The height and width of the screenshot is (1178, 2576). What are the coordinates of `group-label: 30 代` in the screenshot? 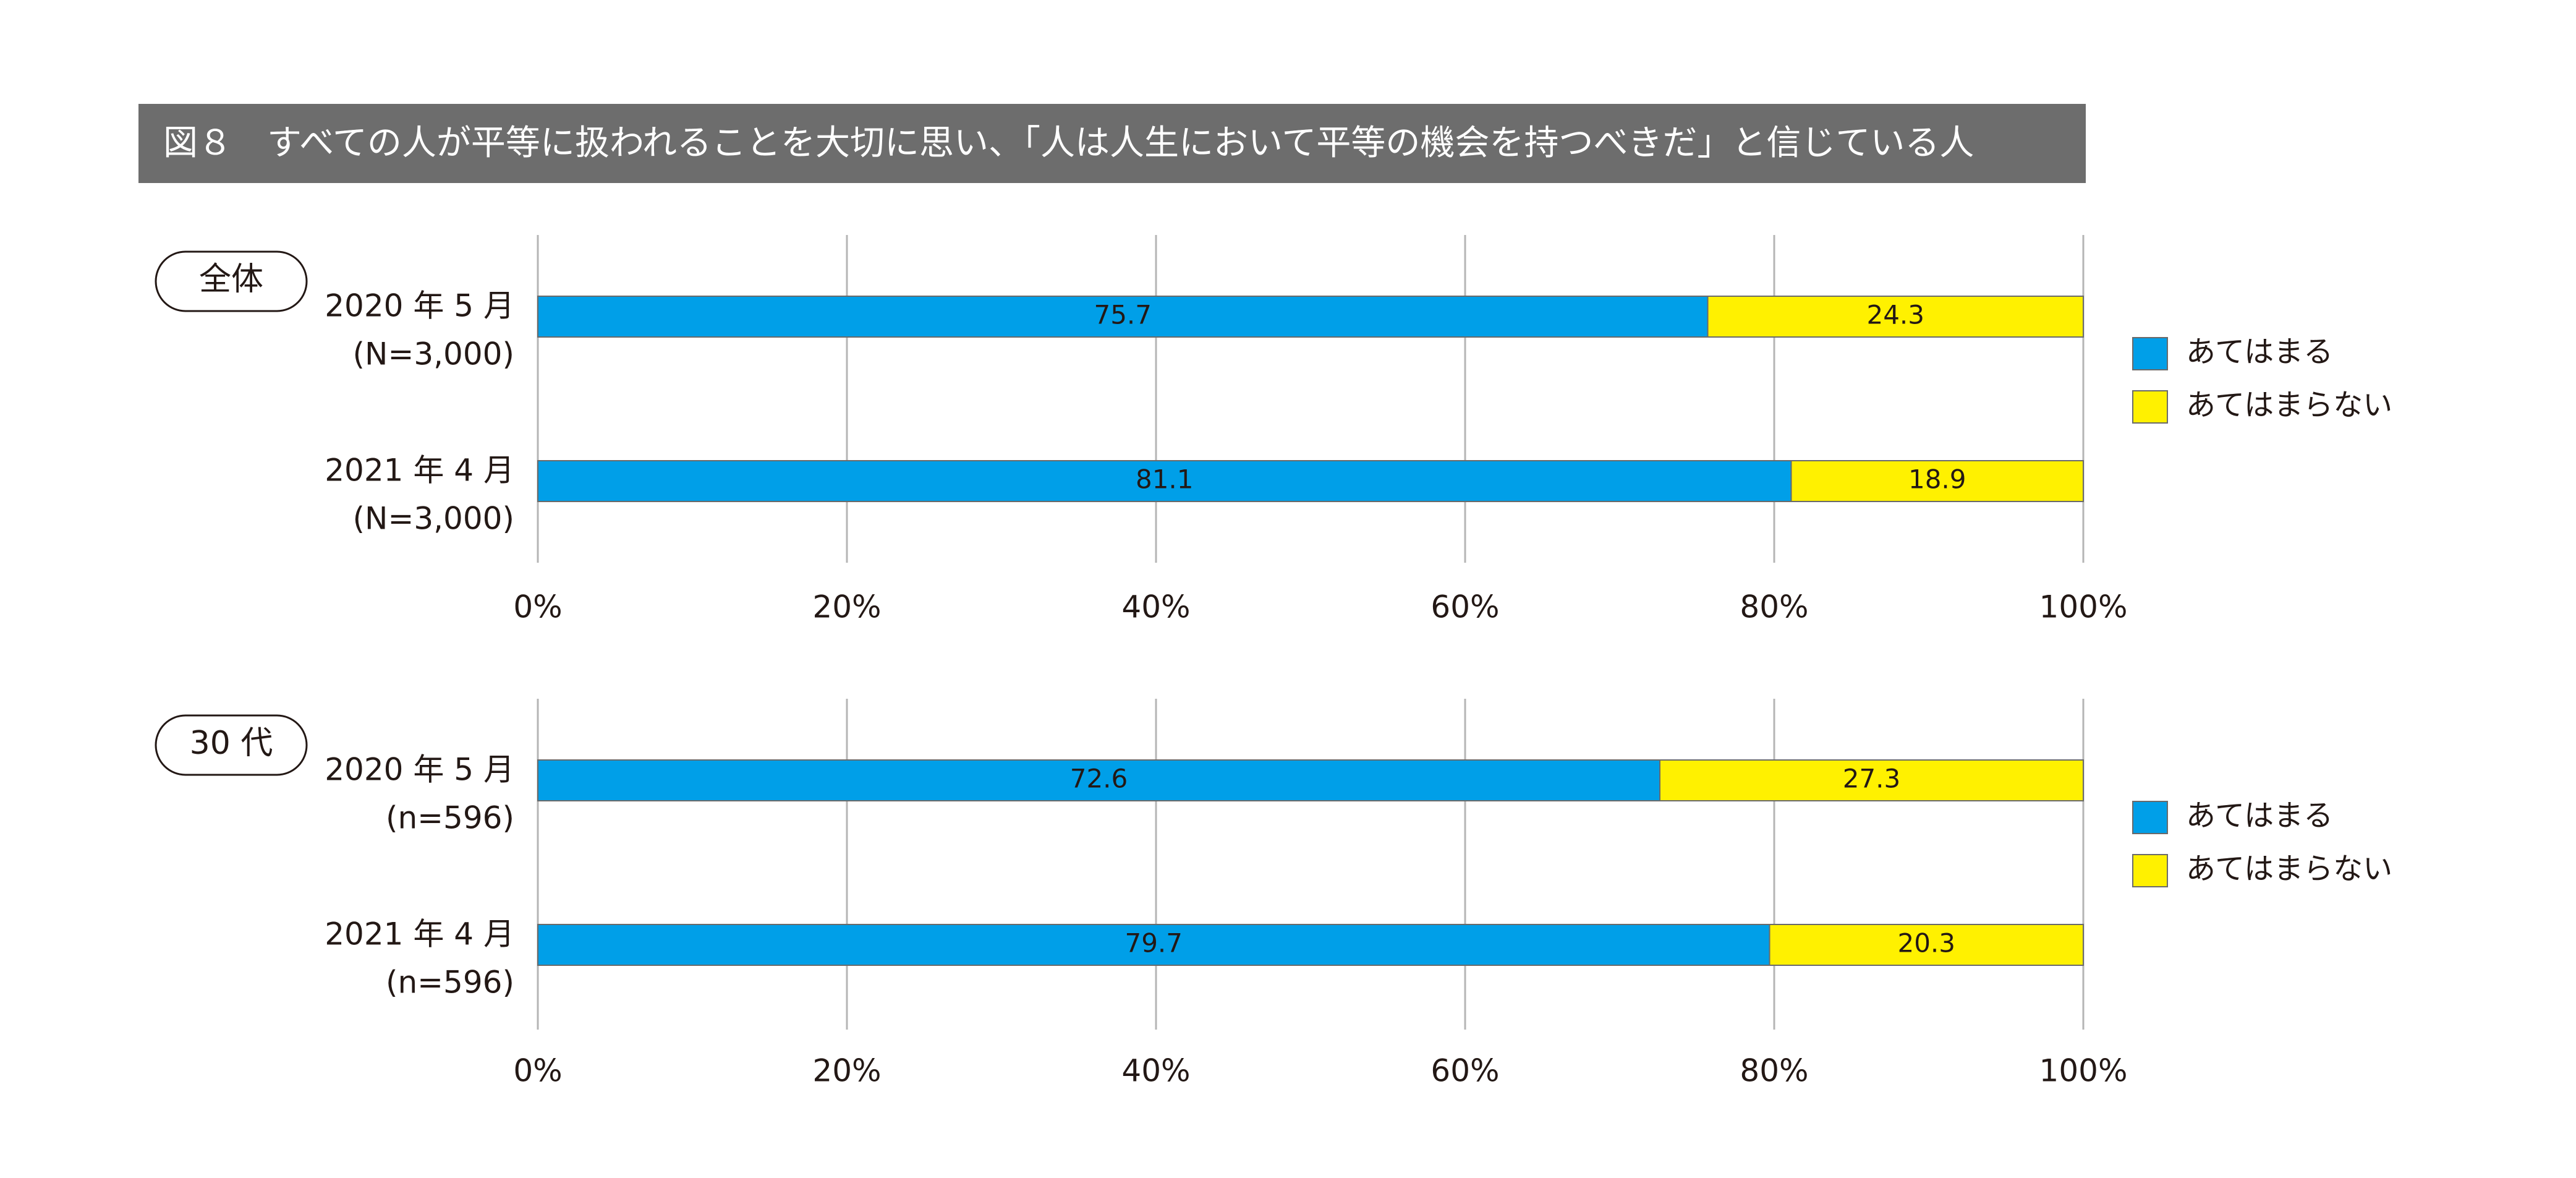 It's located at (231, 744).